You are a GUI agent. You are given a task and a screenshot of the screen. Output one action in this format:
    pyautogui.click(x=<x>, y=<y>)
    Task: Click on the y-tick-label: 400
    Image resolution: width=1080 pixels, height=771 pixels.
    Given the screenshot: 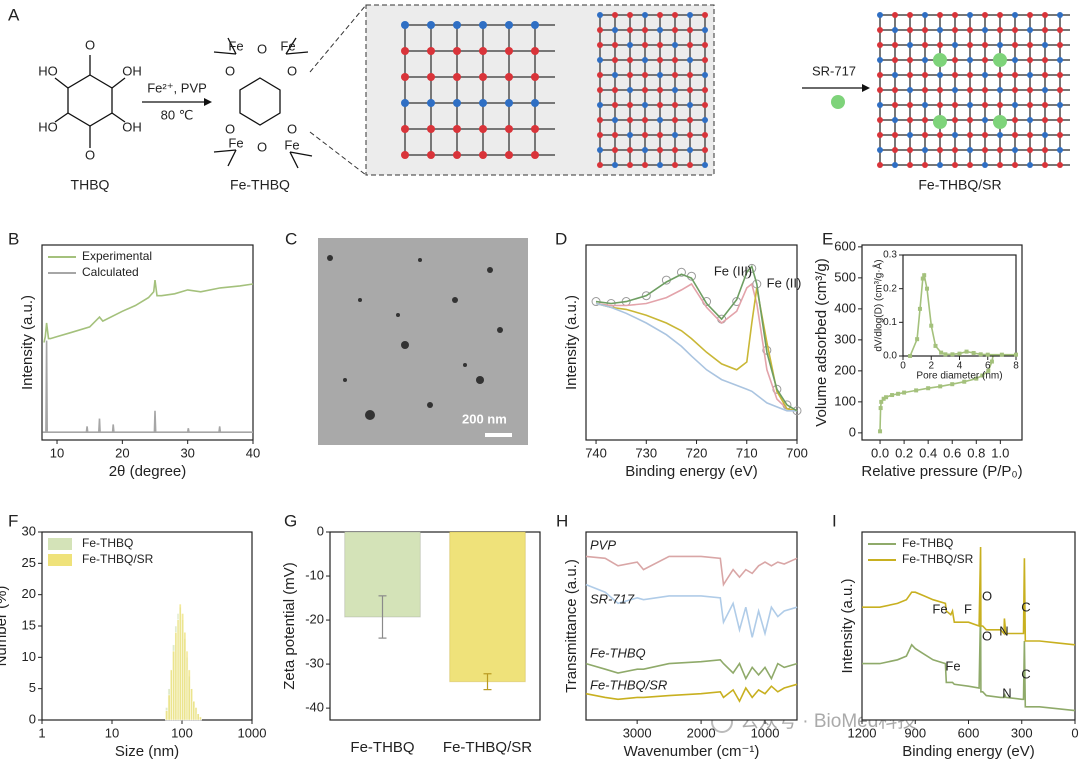 What is the action you would take?
    pyautogui.click(x=845, y=307)
    